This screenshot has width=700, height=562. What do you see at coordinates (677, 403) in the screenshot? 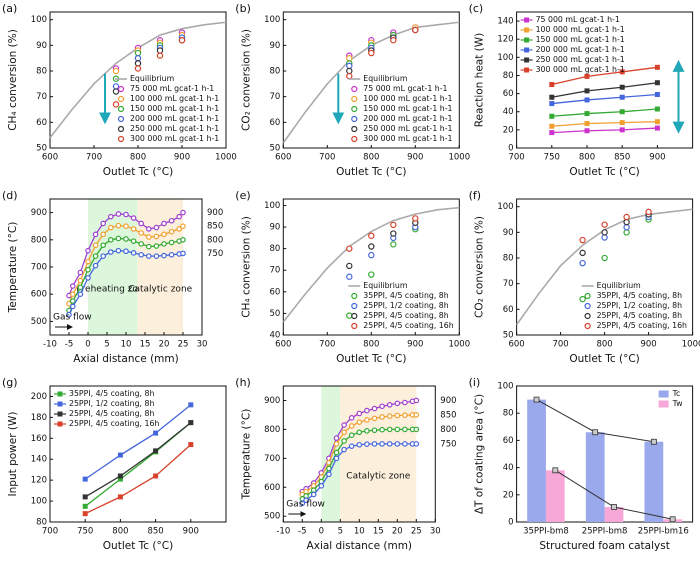
I see `legend-label: Tw` at bounding box center [677, 403].